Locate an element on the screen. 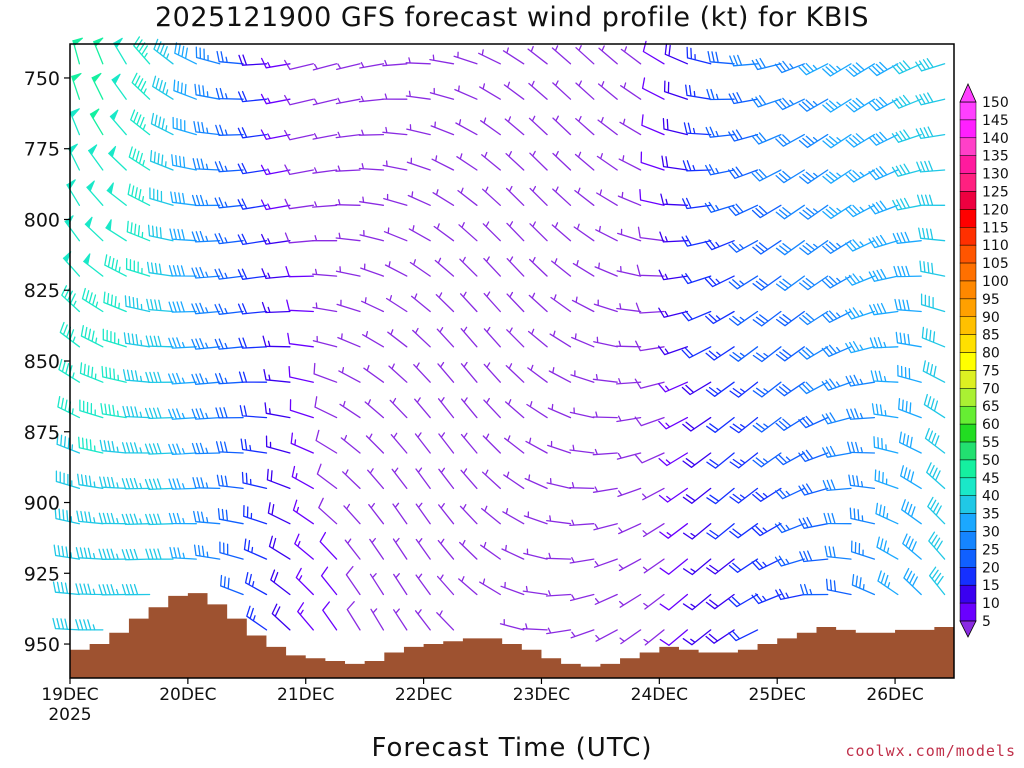  colorbar-label: 60 is located at coordinates (991, 425).